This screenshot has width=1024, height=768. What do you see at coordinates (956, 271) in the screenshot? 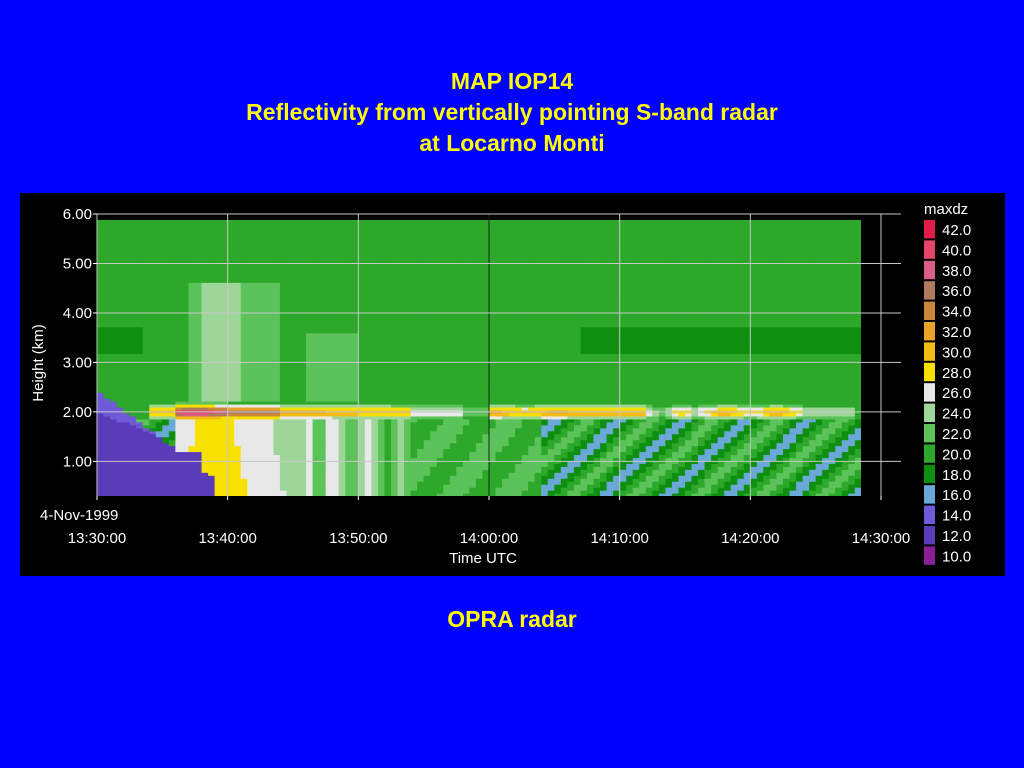
I see `colorbar-level-label: 38.0` at bounding box center [956, 271].